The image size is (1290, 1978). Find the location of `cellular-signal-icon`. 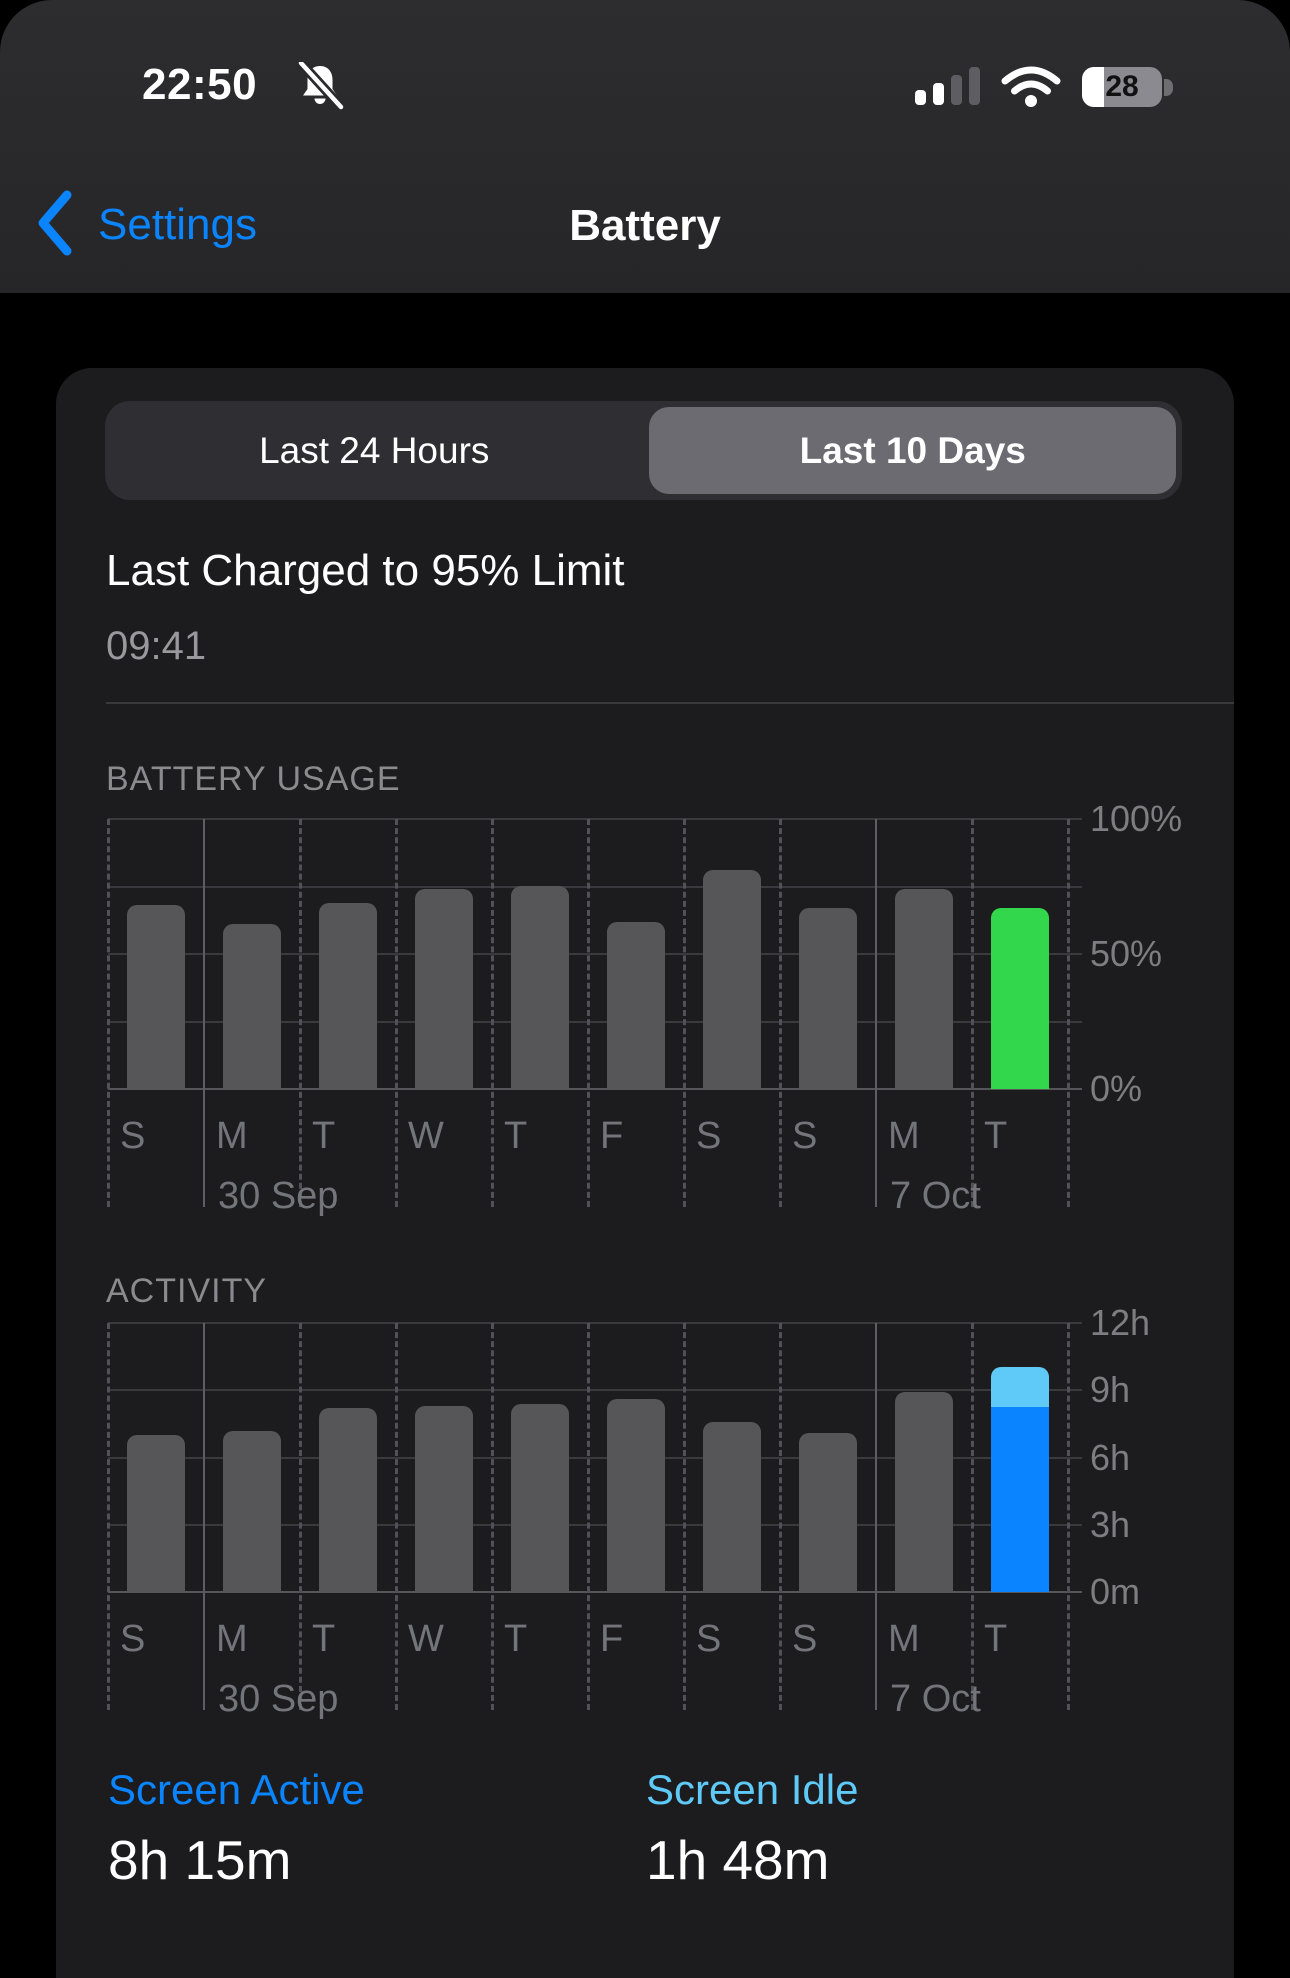

cellular-signal-icon is located at coordinates (950, 85).